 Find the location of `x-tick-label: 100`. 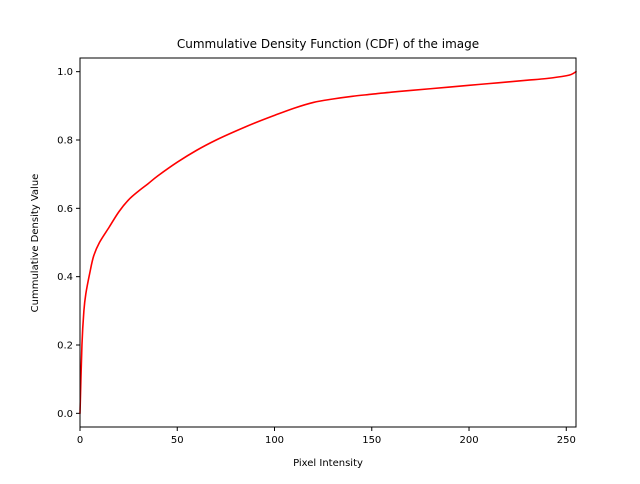

x-tick-label: 100 is located at coordinates (274, 440).